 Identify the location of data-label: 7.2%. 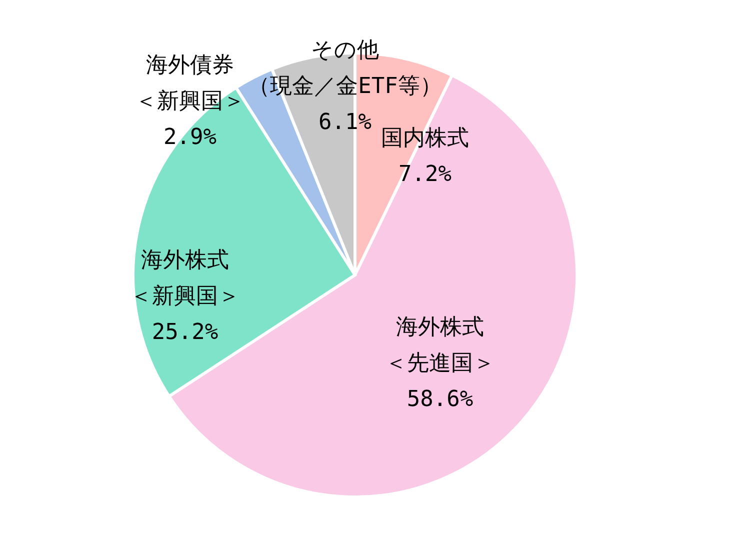
(425, 174).